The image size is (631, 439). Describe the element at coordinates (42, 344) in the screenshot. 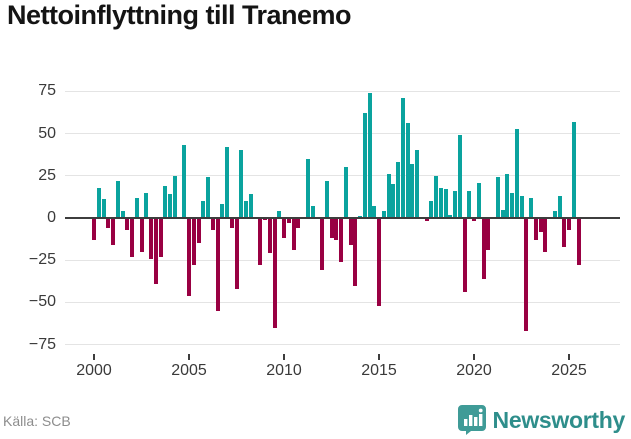

I see `y-axis-tick-label: −75` at that location.